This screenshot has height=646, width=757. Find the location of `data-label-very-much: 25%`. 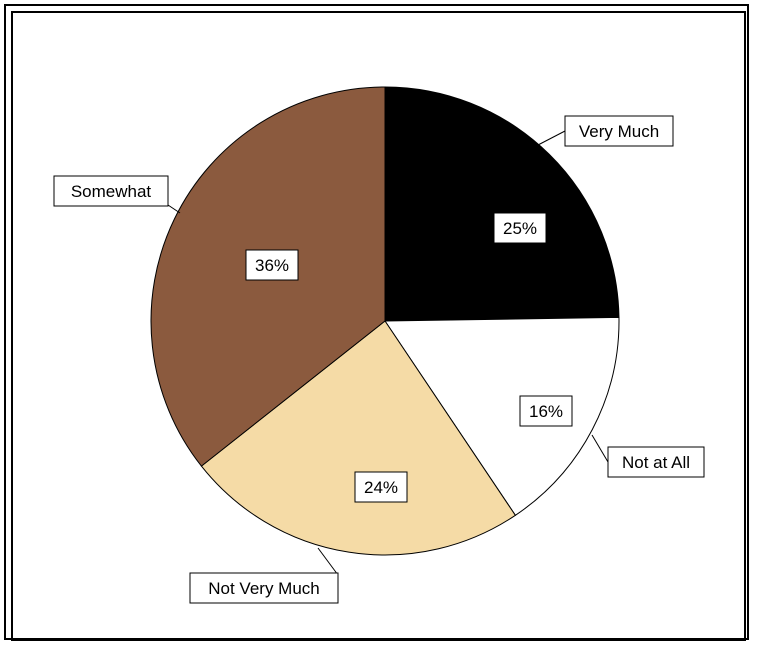

data-label-very-much: 25% is located at coordinates (520, 228).